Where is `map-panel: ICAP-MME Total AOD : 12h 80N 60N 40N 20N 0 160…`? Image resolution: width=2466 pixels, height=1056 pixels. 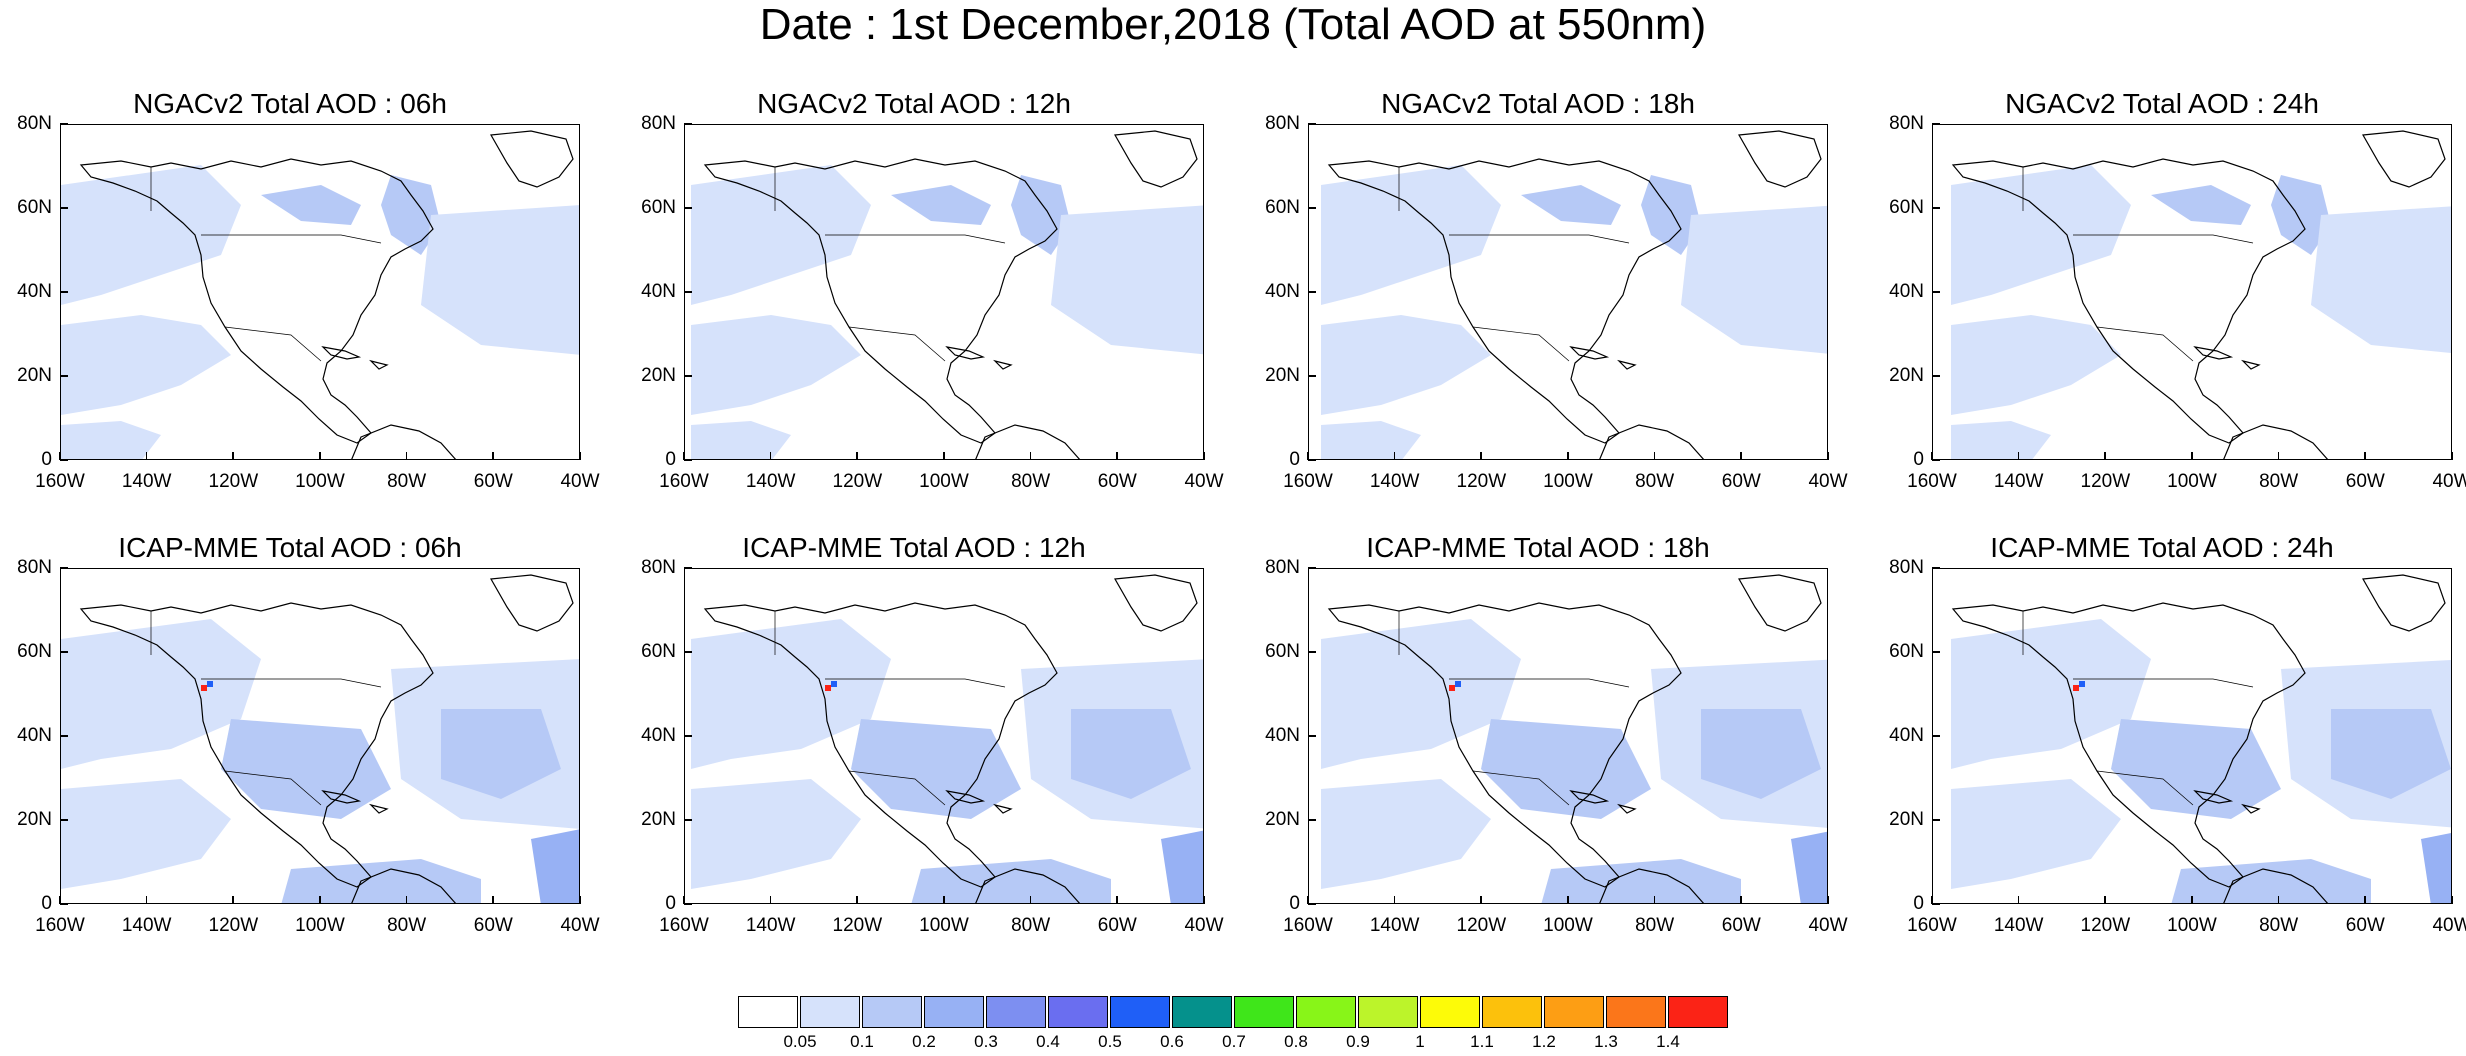 map-panel: ICAP-MME Total AOD : 12h 80N 60N 40N 20N 0 160… is located at coordinates (923, 752).